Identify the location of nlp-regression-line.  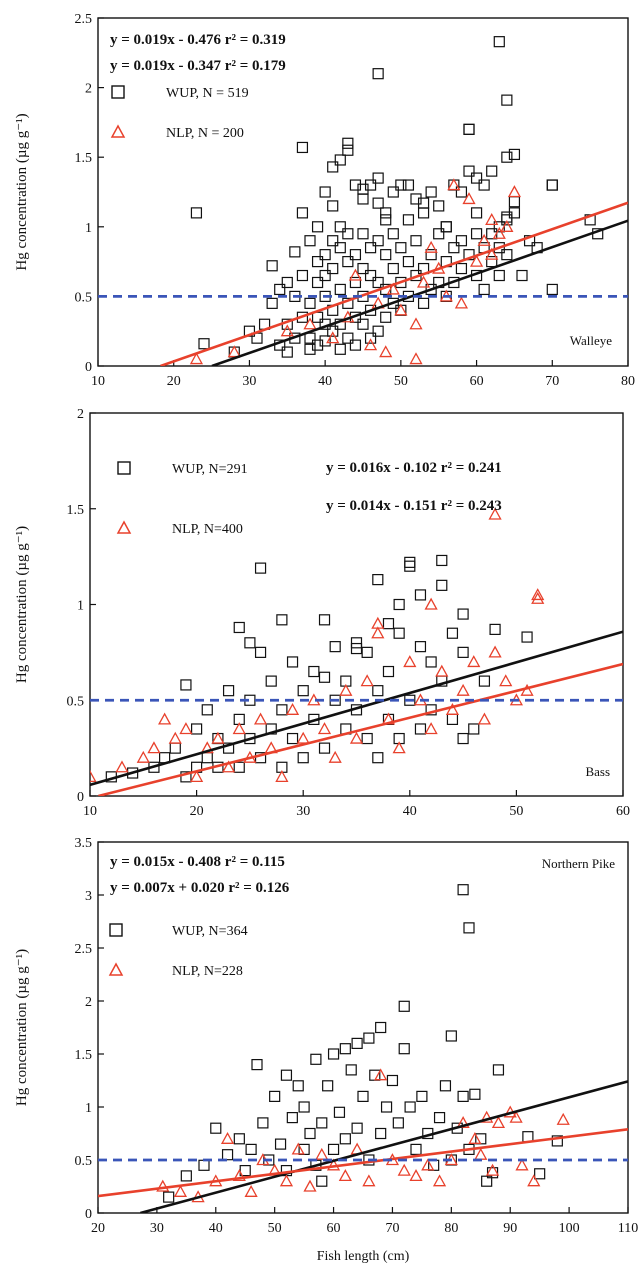
(360, 729).